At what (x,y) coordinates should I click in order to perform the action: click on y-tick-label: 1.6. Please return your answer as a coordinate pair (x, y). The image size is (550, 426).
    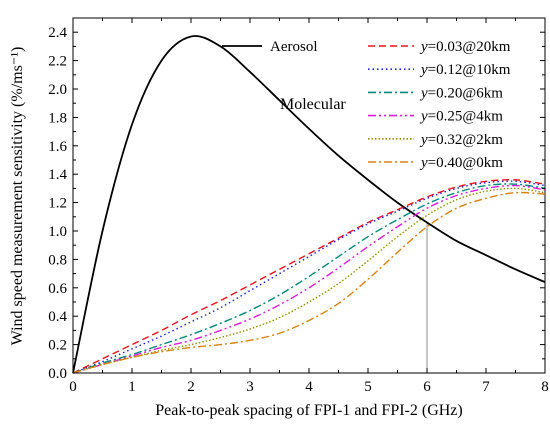
    Looking at the image, I should click on (57, 147).